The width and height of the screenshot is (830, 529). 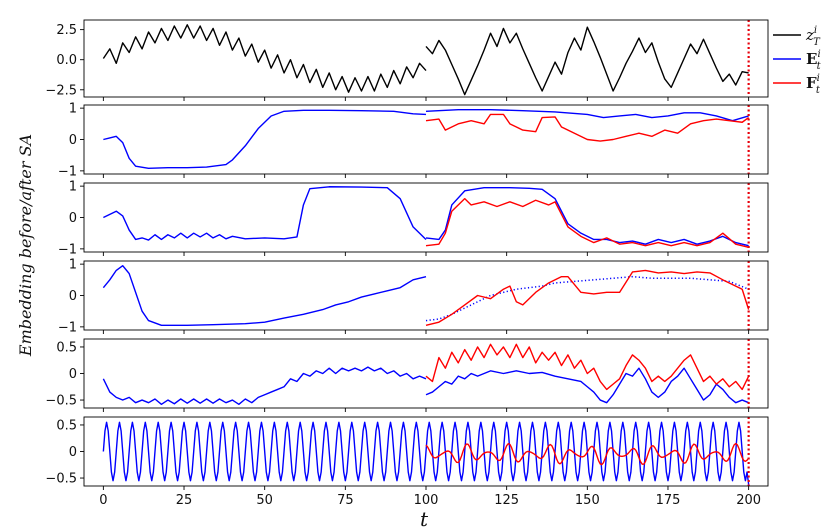 What do you see at coordinates (424, 518) in the screenshot?
I see `x-axis-label: t` at bounding box center [424, 518].